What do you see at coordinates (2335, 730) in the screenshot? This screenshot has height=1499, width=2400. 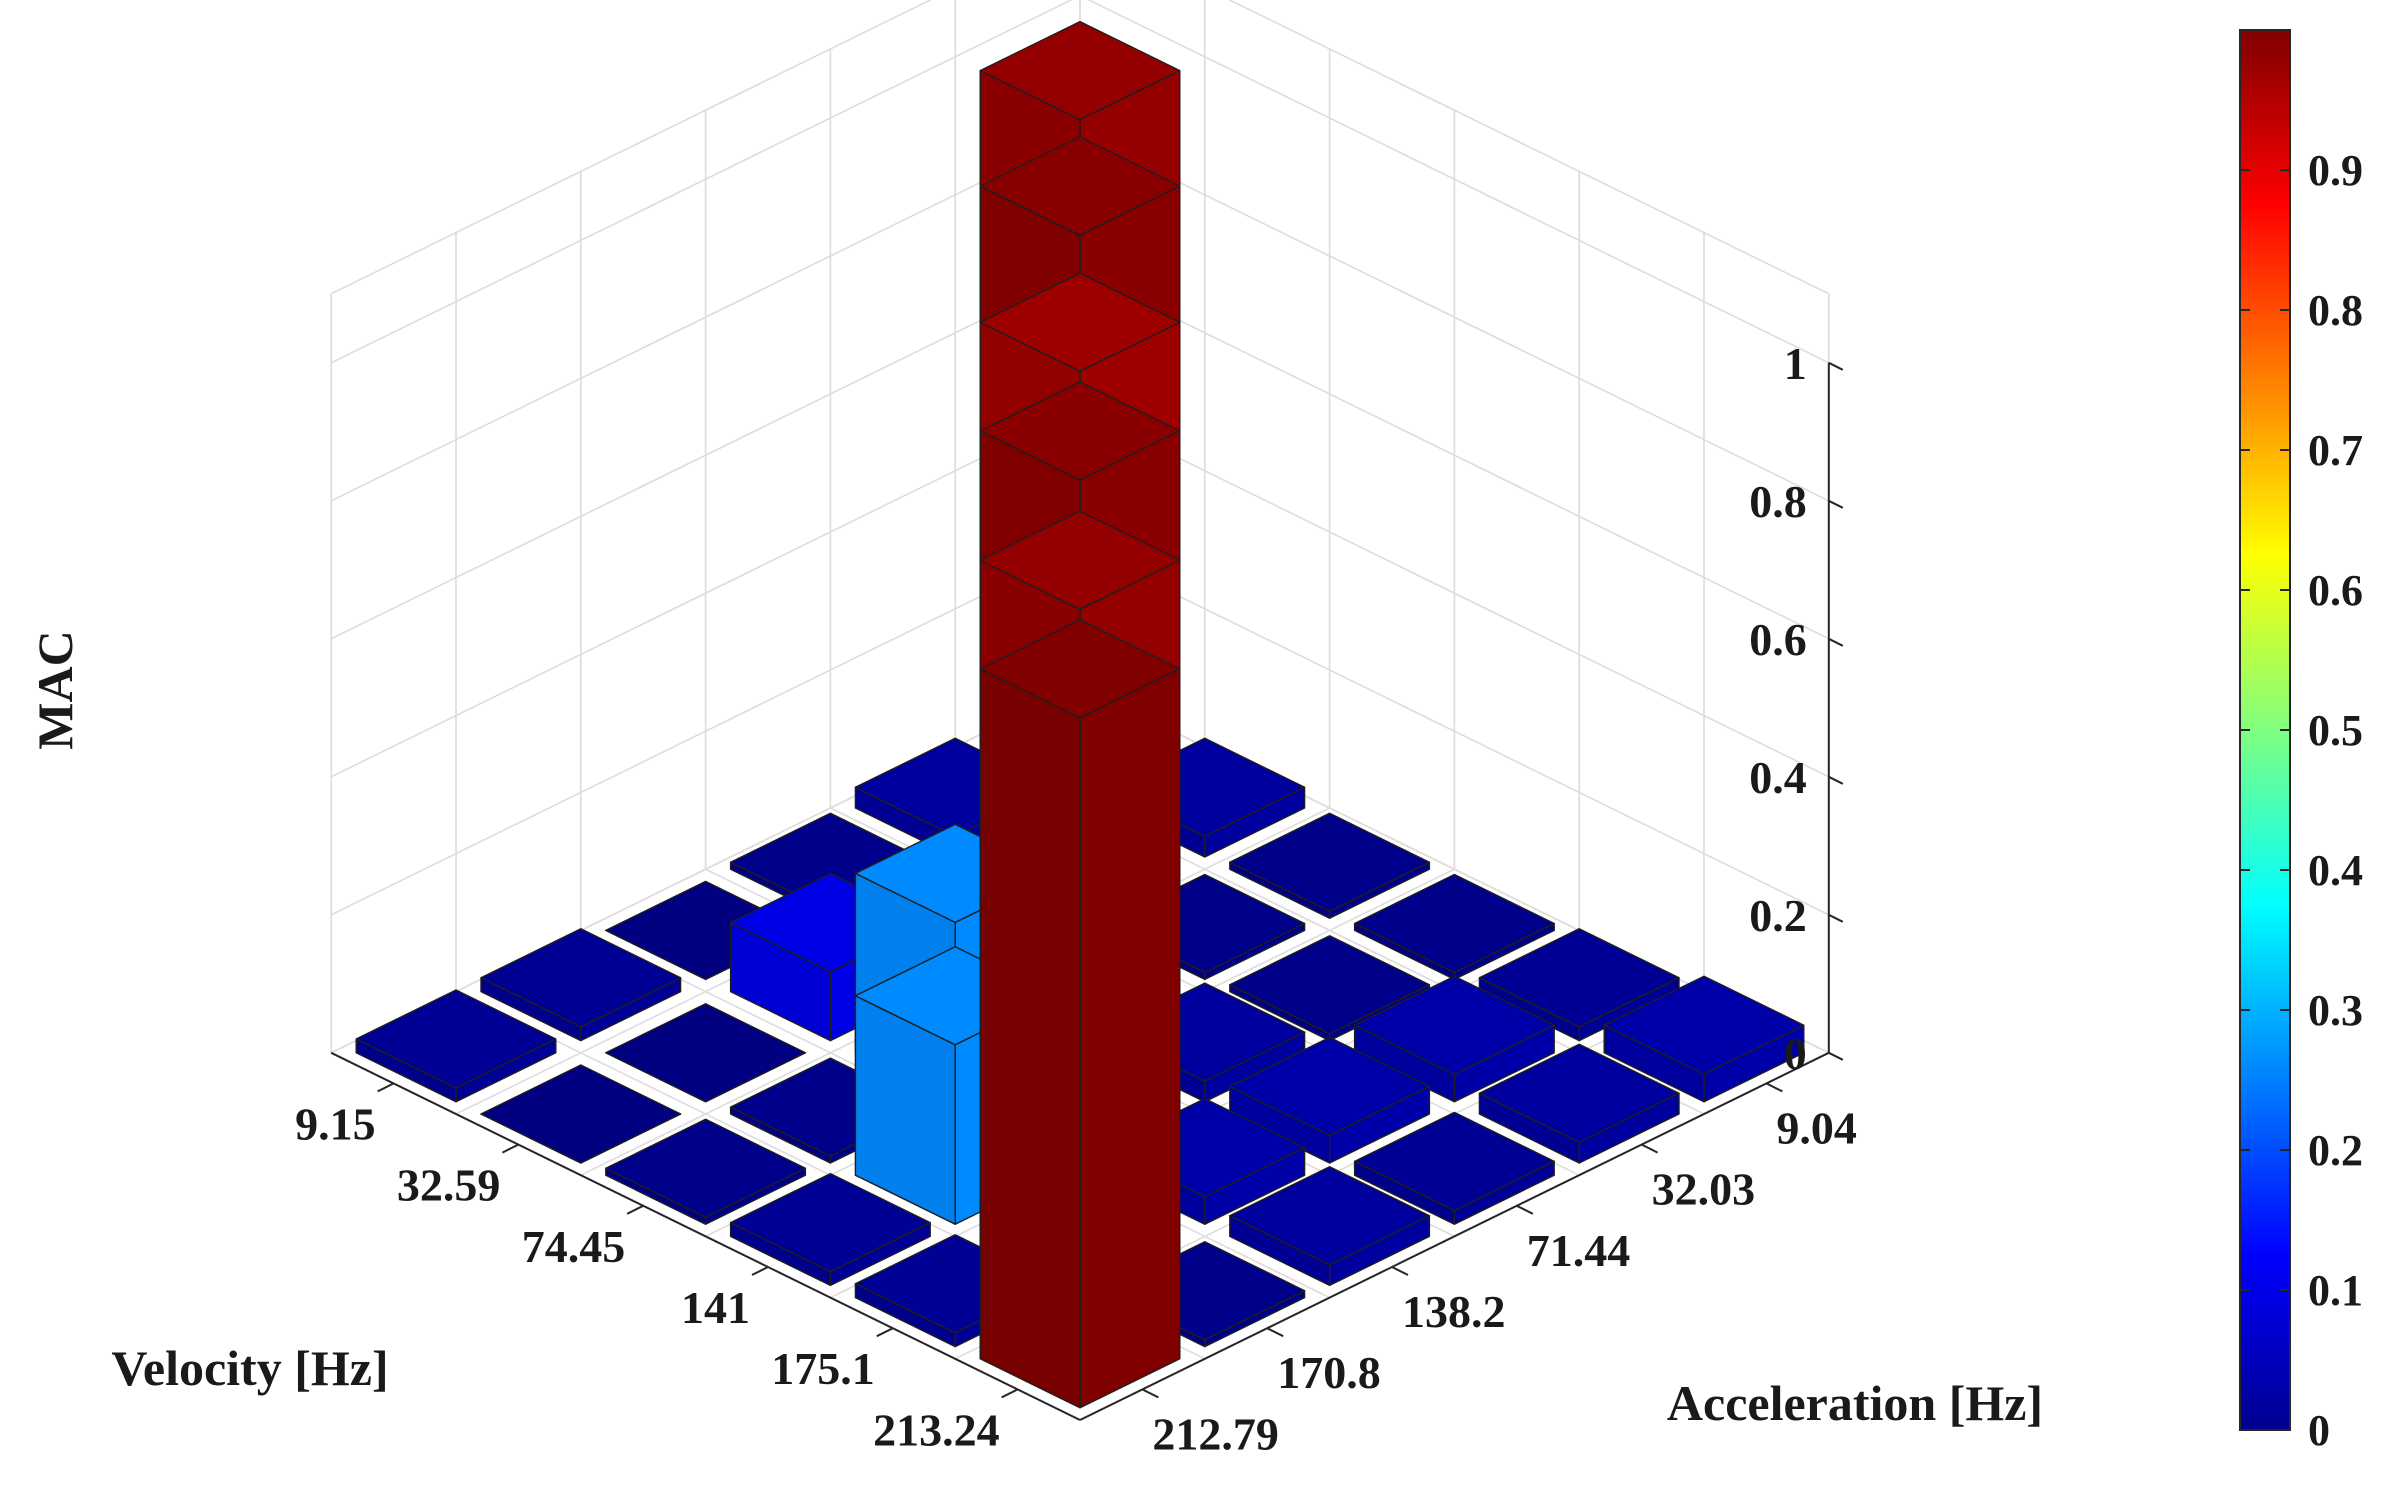 I see `colorbar-tick-label: 0.5` at bounding box center [2335, 730].